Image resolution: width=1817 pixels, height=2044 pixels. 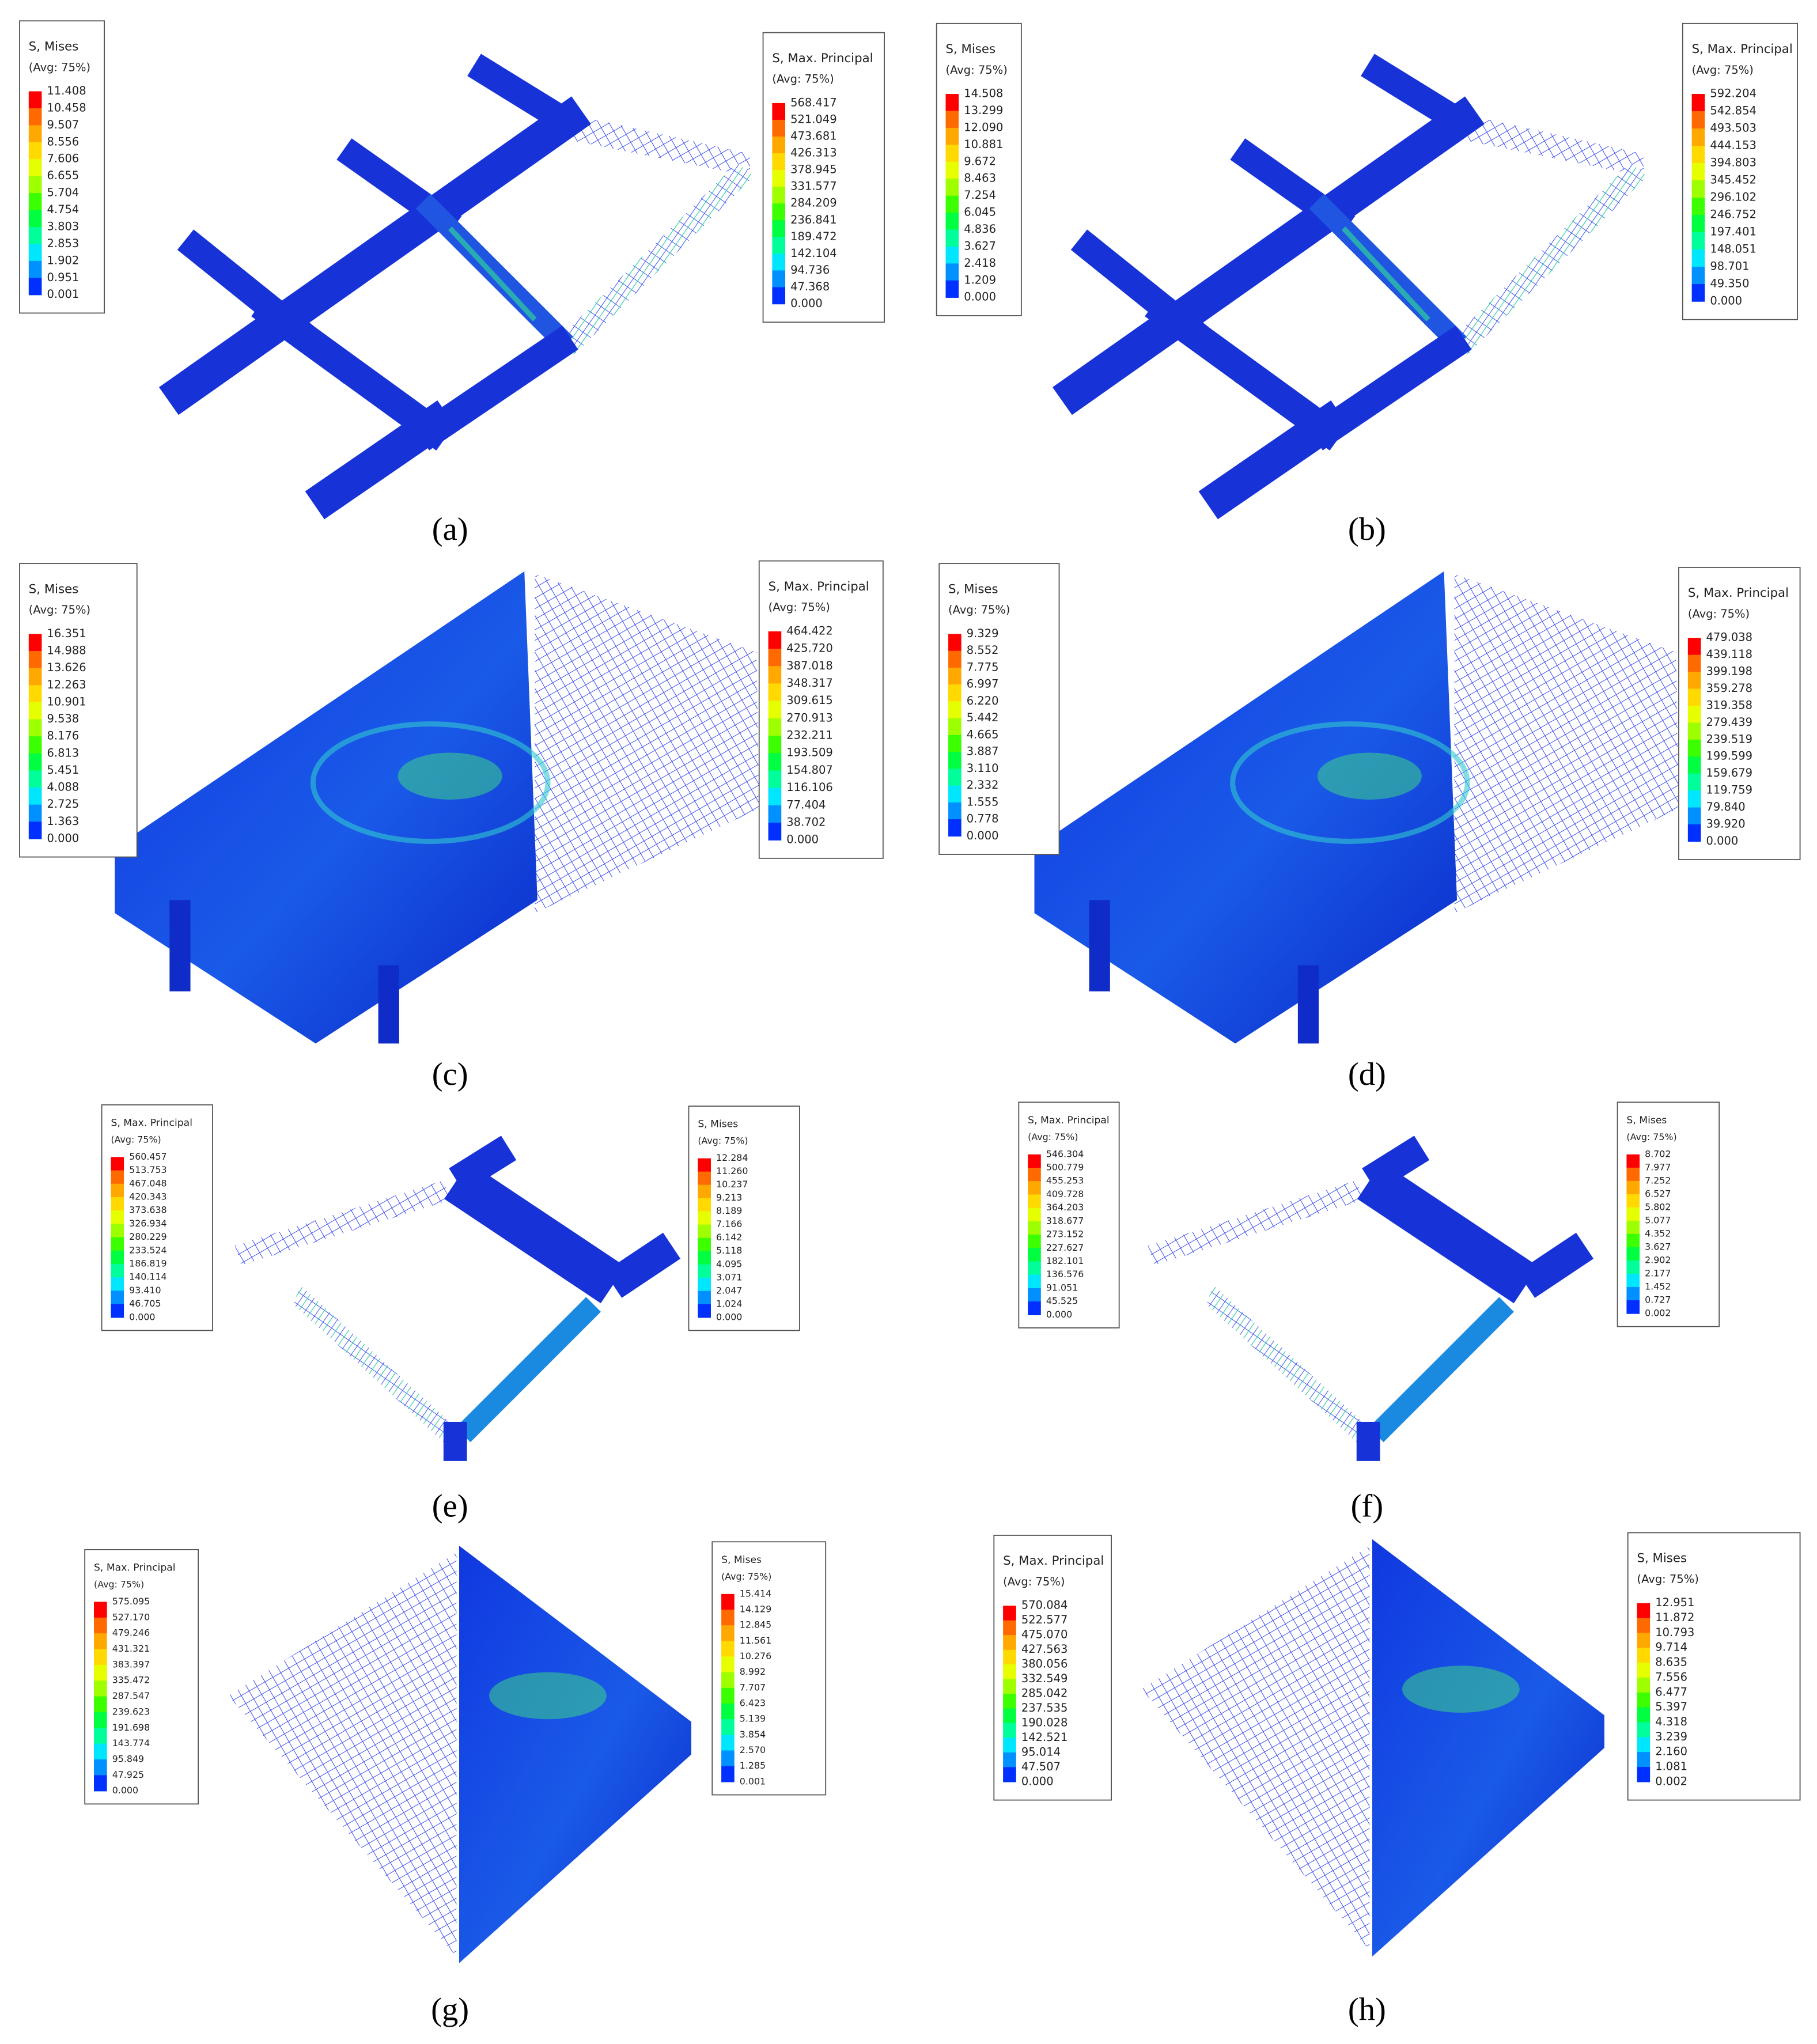 I want to click on legend-value: 186.819, so click(x=147, y=1263).